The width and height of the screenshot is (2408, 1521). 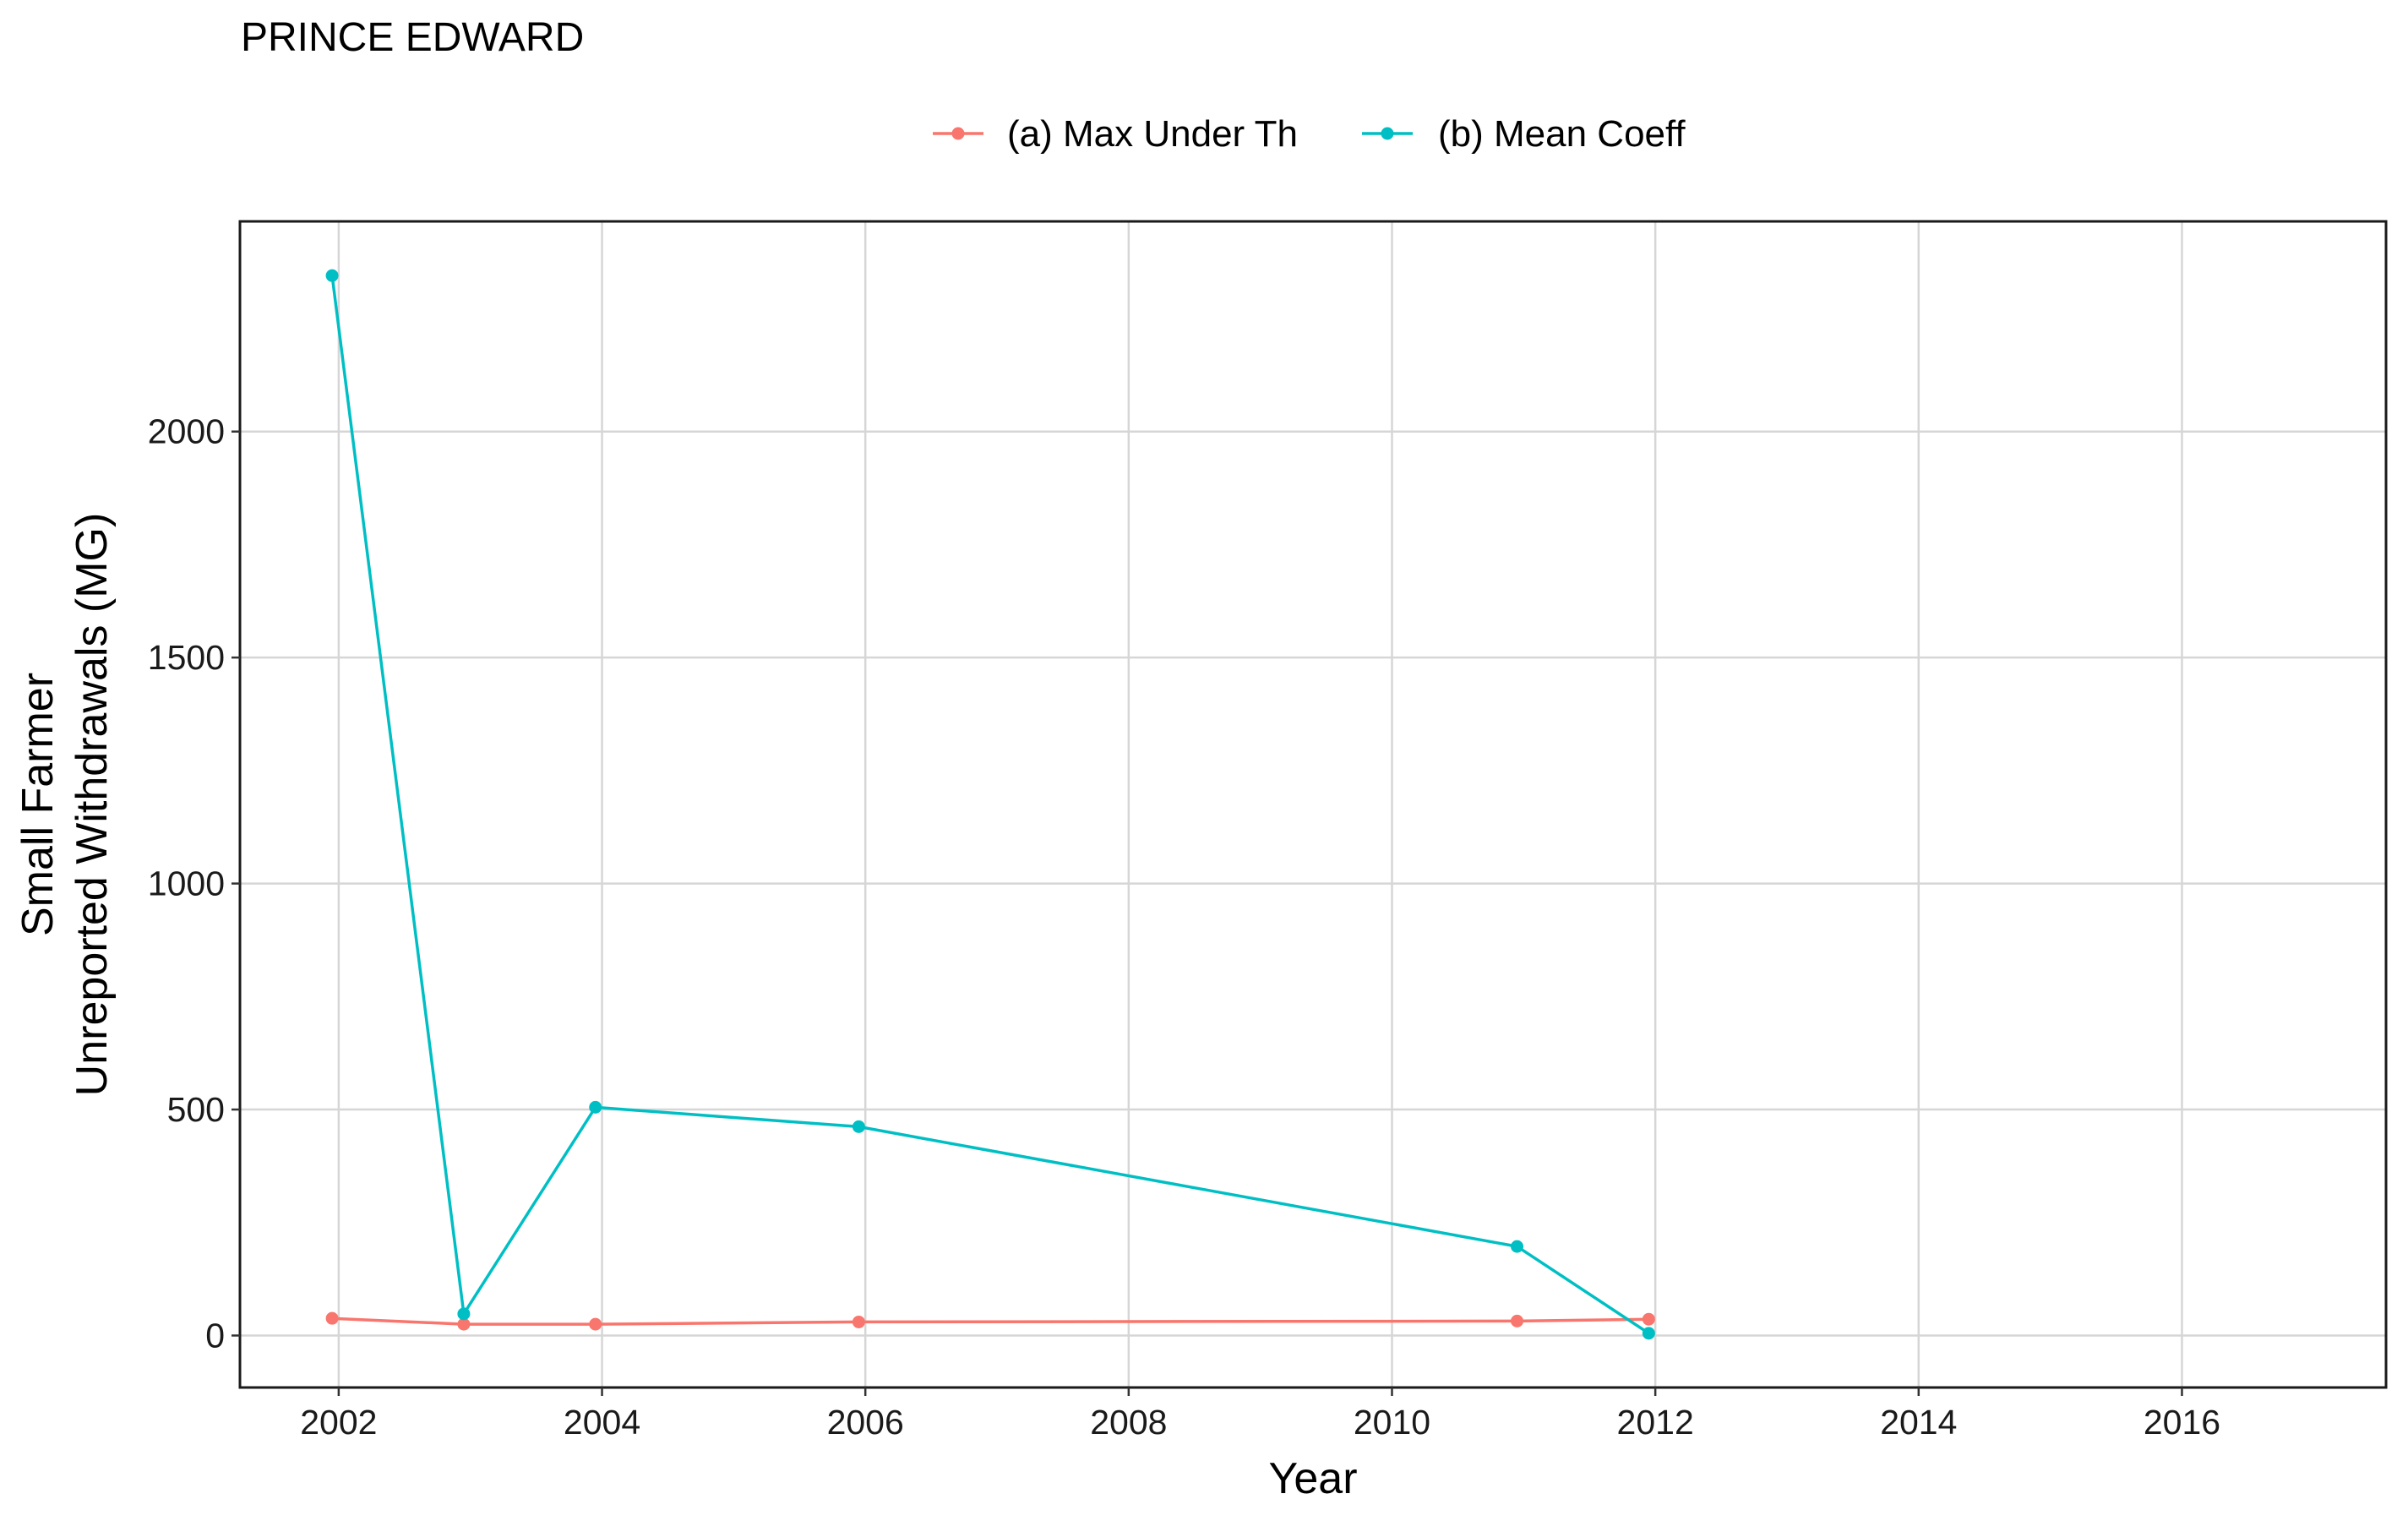 What do you see at coordinates (1387, 133) in the screenshot?
I see `legend-key-marker-mean-coeff` at bounding box center [1387, 133].